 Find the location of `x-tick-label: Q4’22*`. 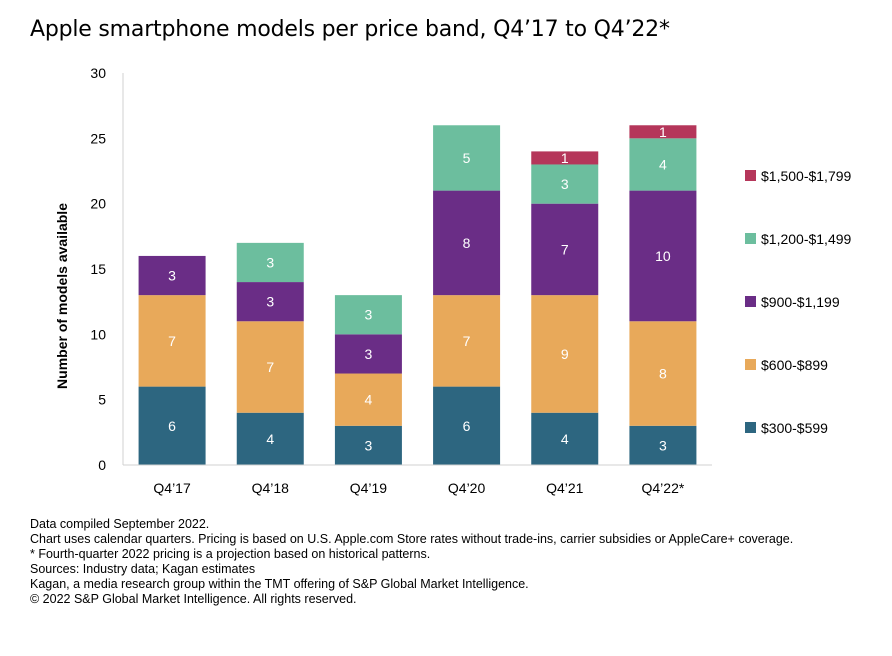

x-tick-label: Q4’22* is located at coordinates (663, 488).